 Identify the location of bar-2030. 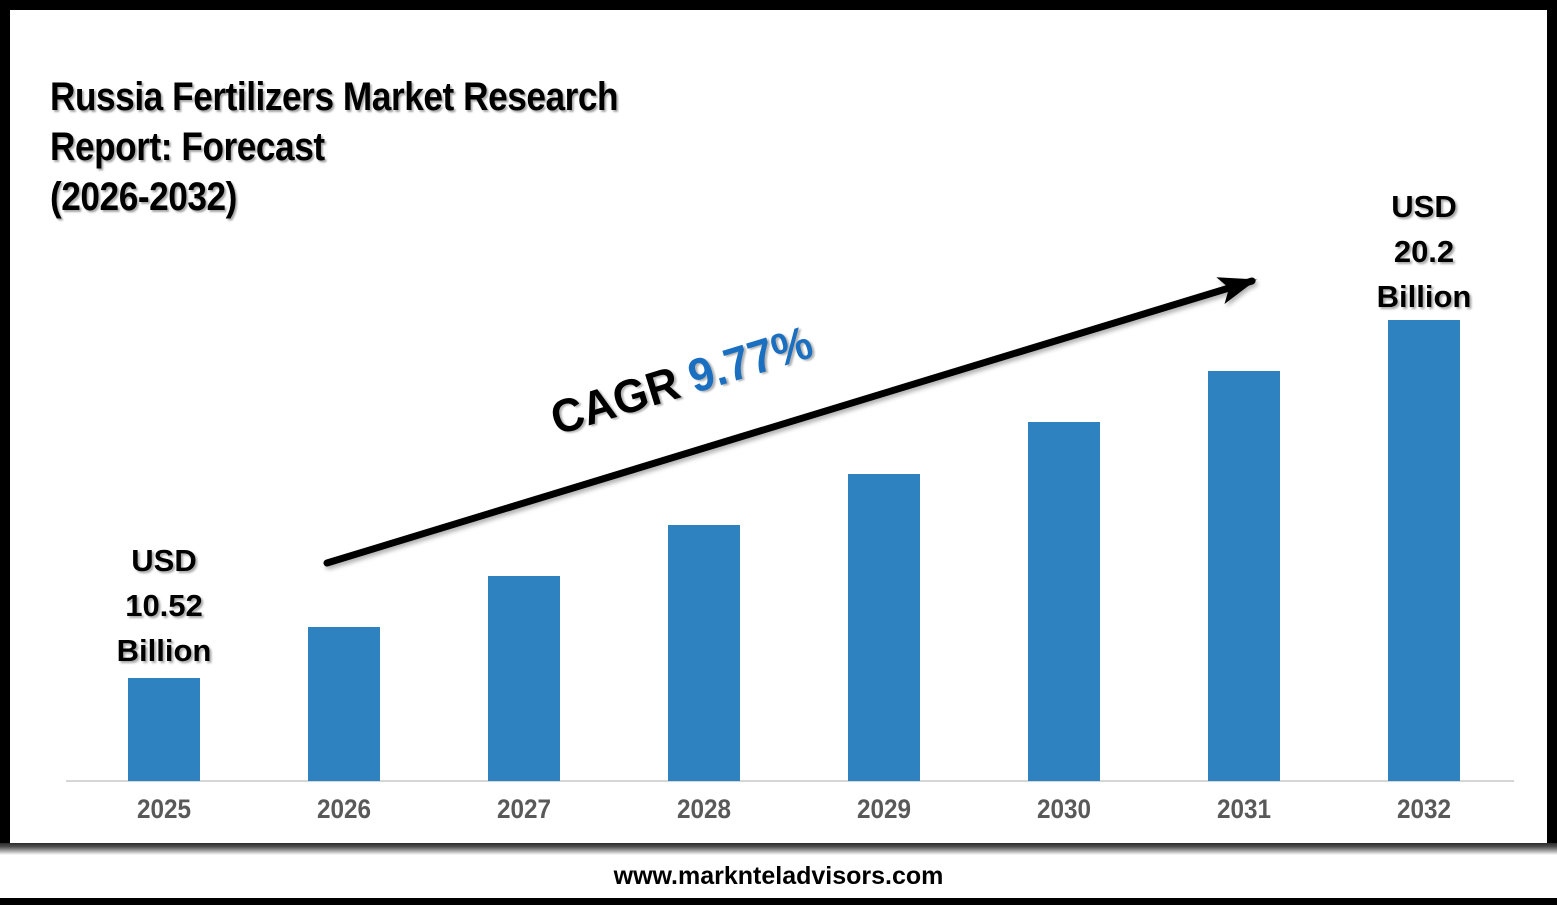
(1064, 601).